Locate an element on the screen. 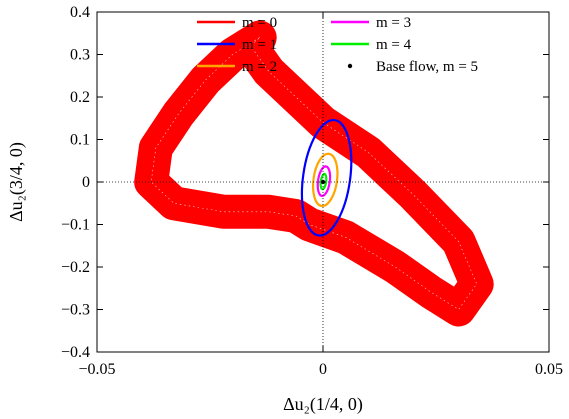 This screenshot has height=419, width=569. y-tick-label: −0.3 is located at coordinates (75, 310).